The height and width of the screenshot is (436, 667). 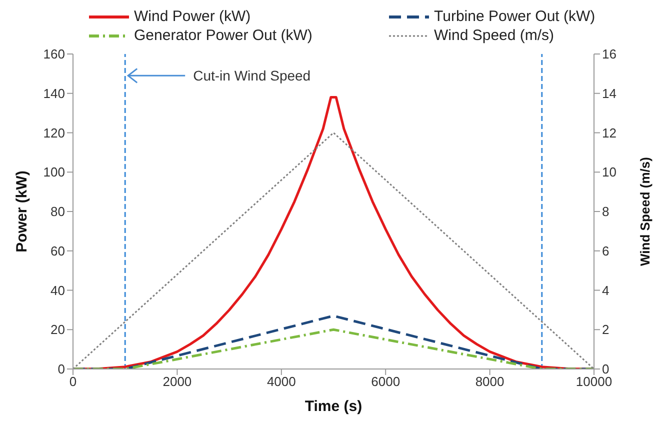 I want to click on x-tick-label: 4000, so click(x=281, y=382).